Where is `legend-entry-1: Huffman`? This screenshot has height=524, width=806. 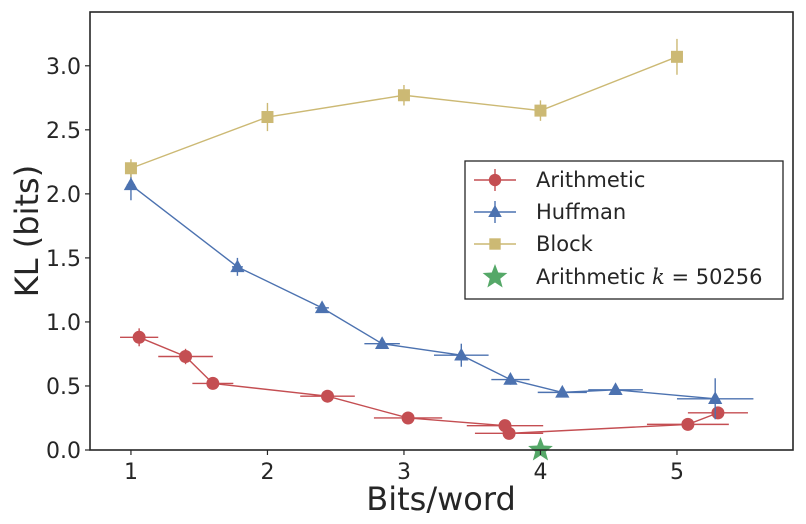 legend-entry-1: Huffman is located at coordinates (550, 212).